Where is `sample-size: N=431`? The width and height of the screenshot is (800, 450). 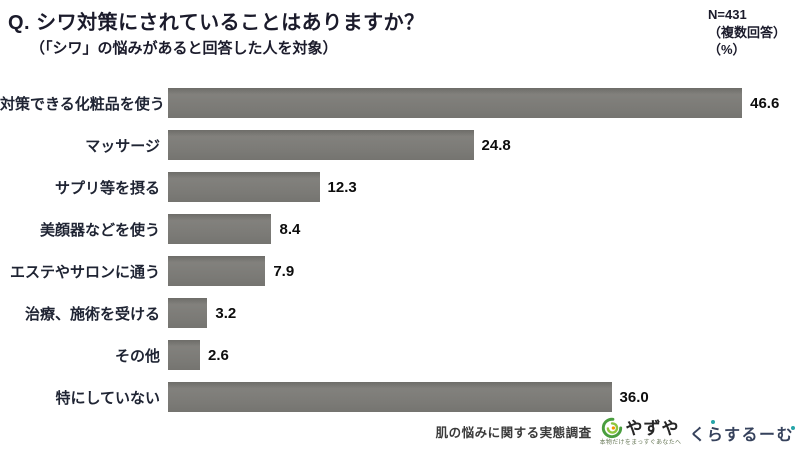 sample-size: N=431 is located at coordinates (727, 14).